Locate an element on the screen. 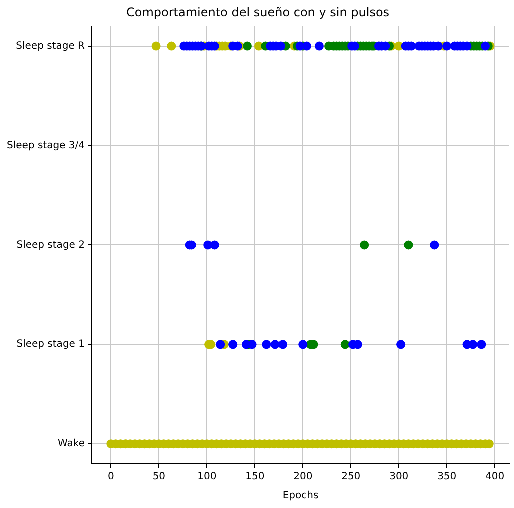  x-tick-label: 50 is located at coordinates (159, 477).